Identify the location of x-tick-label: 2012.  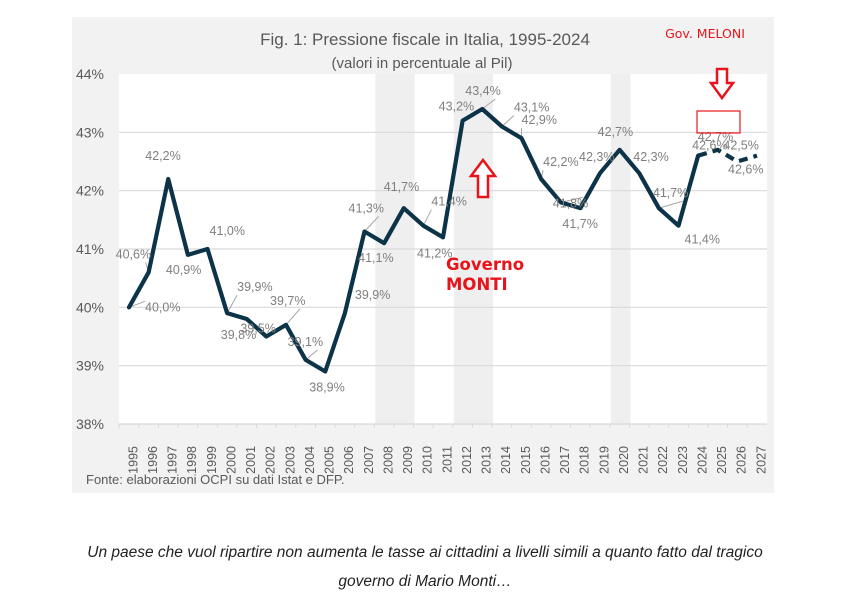
(467, 460).